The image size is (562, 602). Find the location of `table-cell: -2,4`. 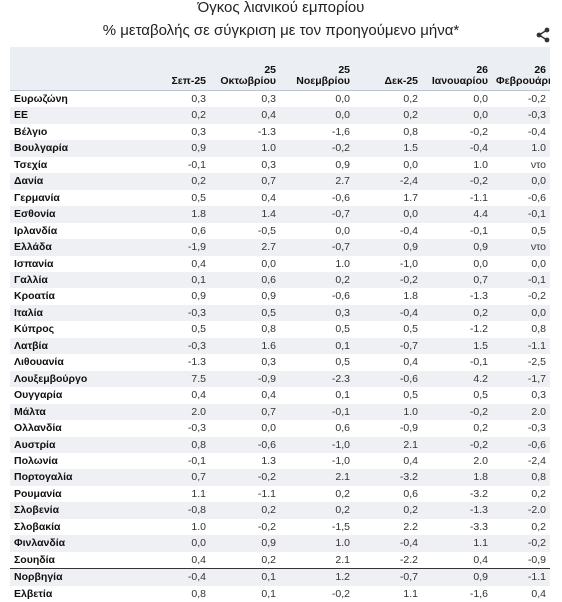

table-cell: -2,4 is located at coordinates (521, 461).